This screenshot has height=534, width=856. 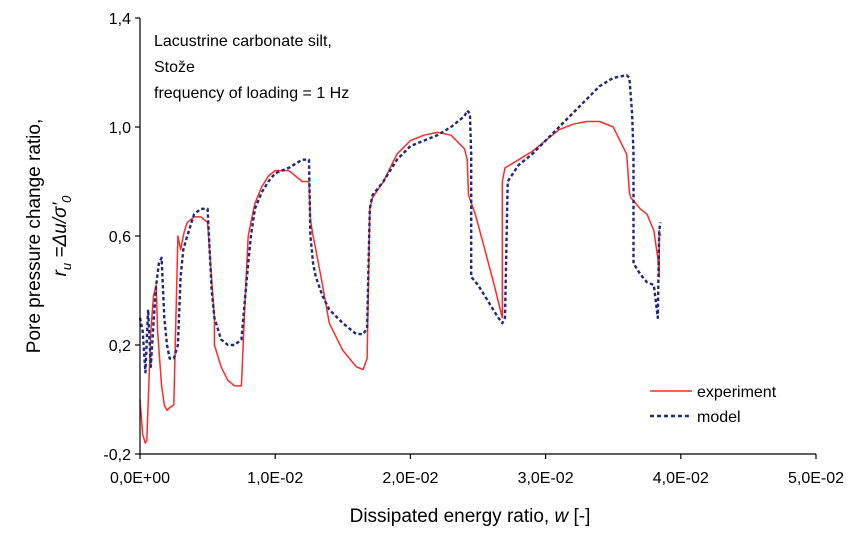 I want to click on annotation-line-3: frequency of loading = 1 Hz, so click(x=251, y=93).